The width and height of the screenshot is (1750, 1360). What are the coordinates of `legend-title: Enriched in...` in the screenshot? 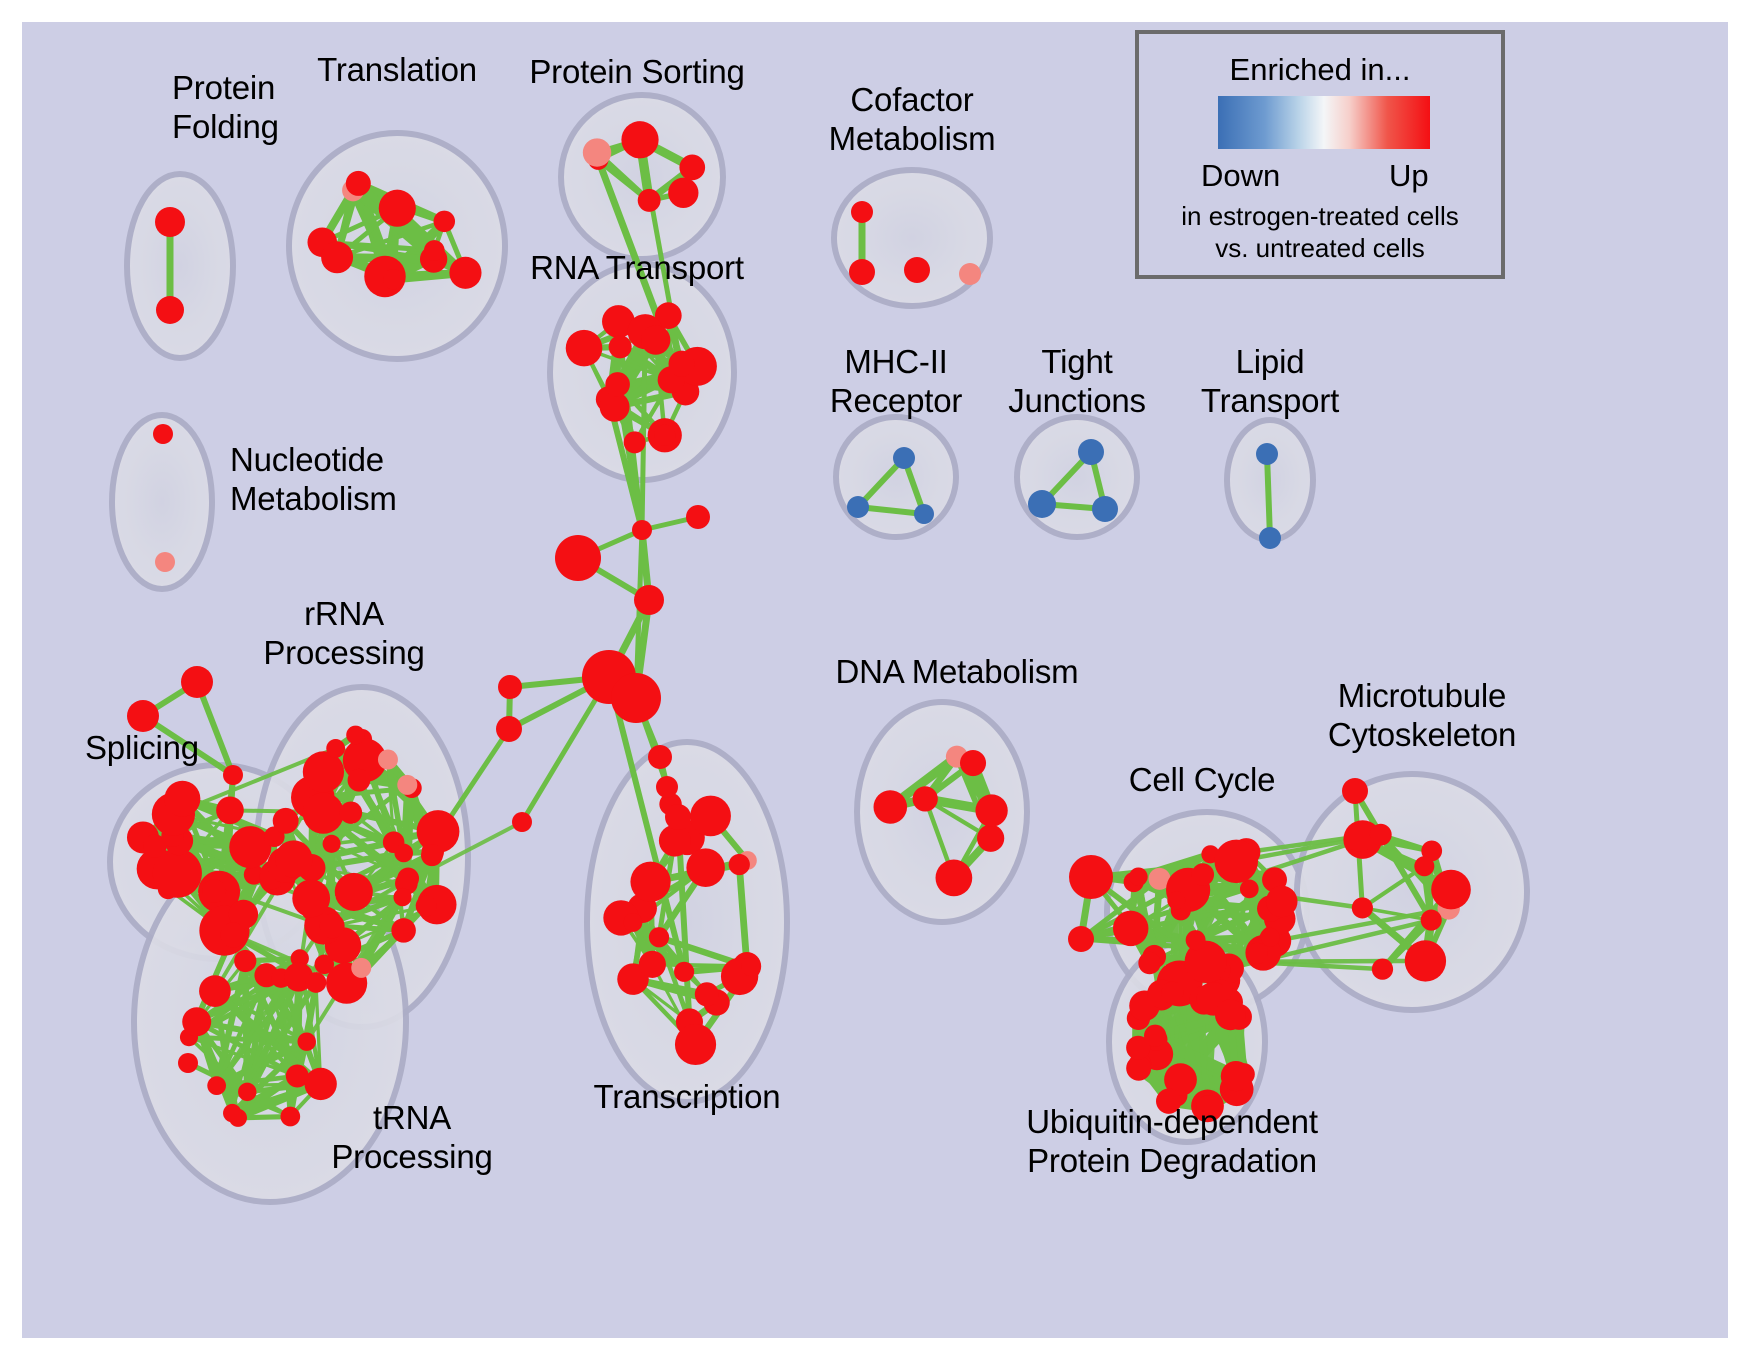 It's located at (1320, 69).